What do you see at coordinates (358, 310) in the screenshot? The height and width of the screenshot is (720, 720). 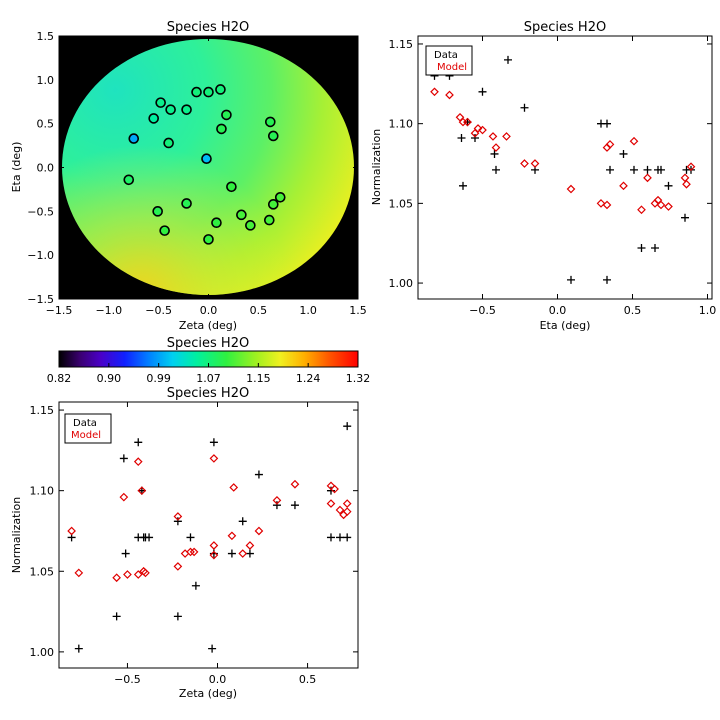 I see `map-xtick-label: 1.5` at bounding box center [358, 310].